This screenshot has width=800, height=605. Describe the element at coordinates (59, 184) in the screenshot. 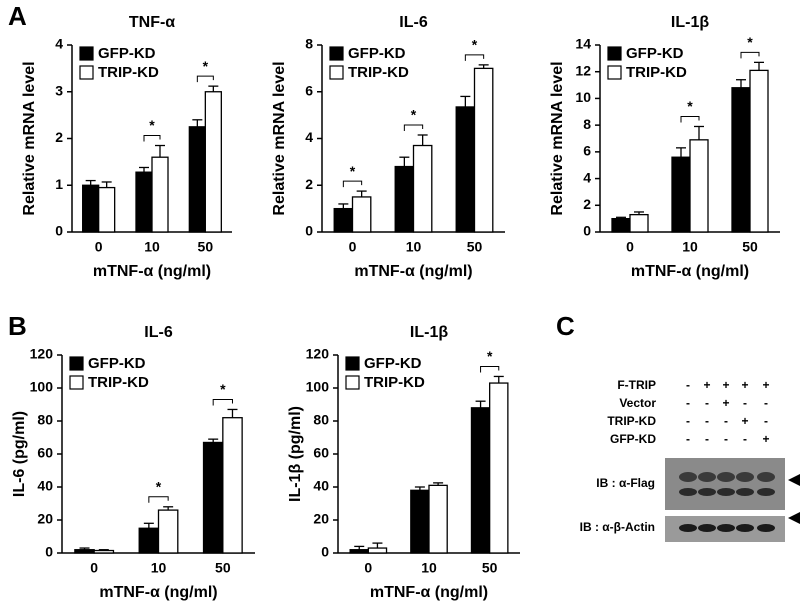

I see `y-tick-label: 1` at that location.